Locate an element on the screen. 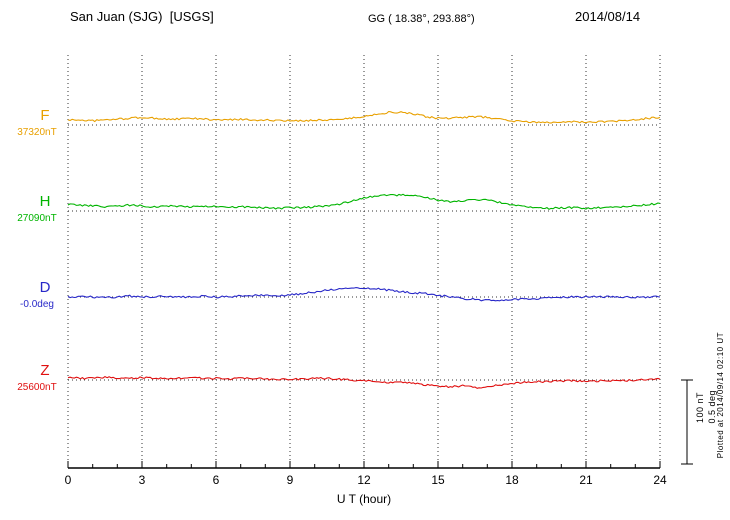 This screenshot has height=520, width=730. station-title: San Juan (SJG) [USGS] is located at coordinates (142, 16).